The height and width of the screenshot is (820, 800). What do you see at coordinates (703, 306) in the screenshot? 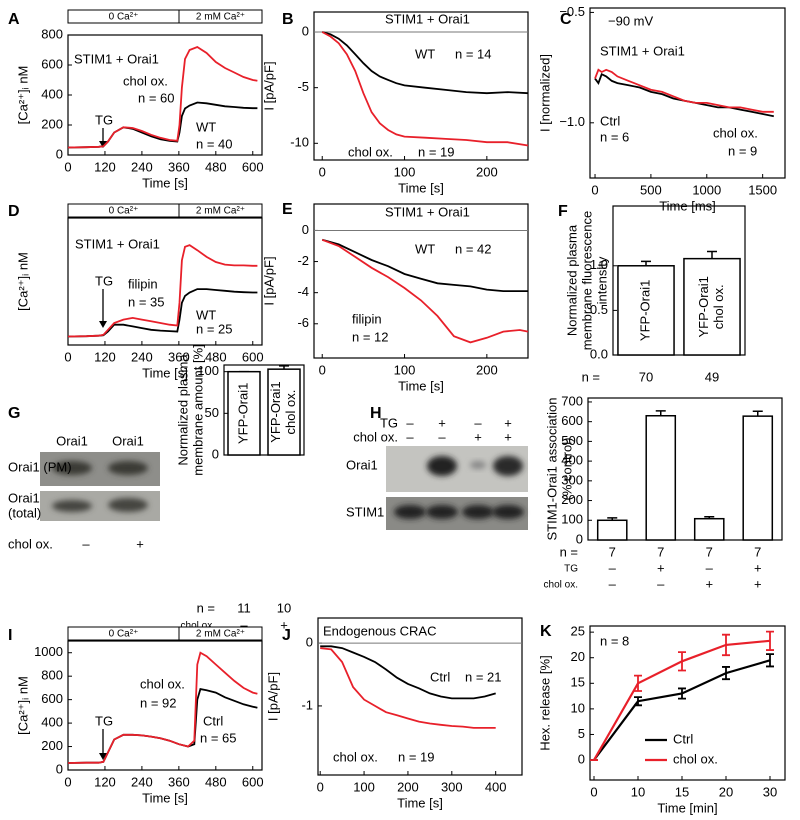
I see `category-label: YFP-Orai1` at bounding box center [703, 306].